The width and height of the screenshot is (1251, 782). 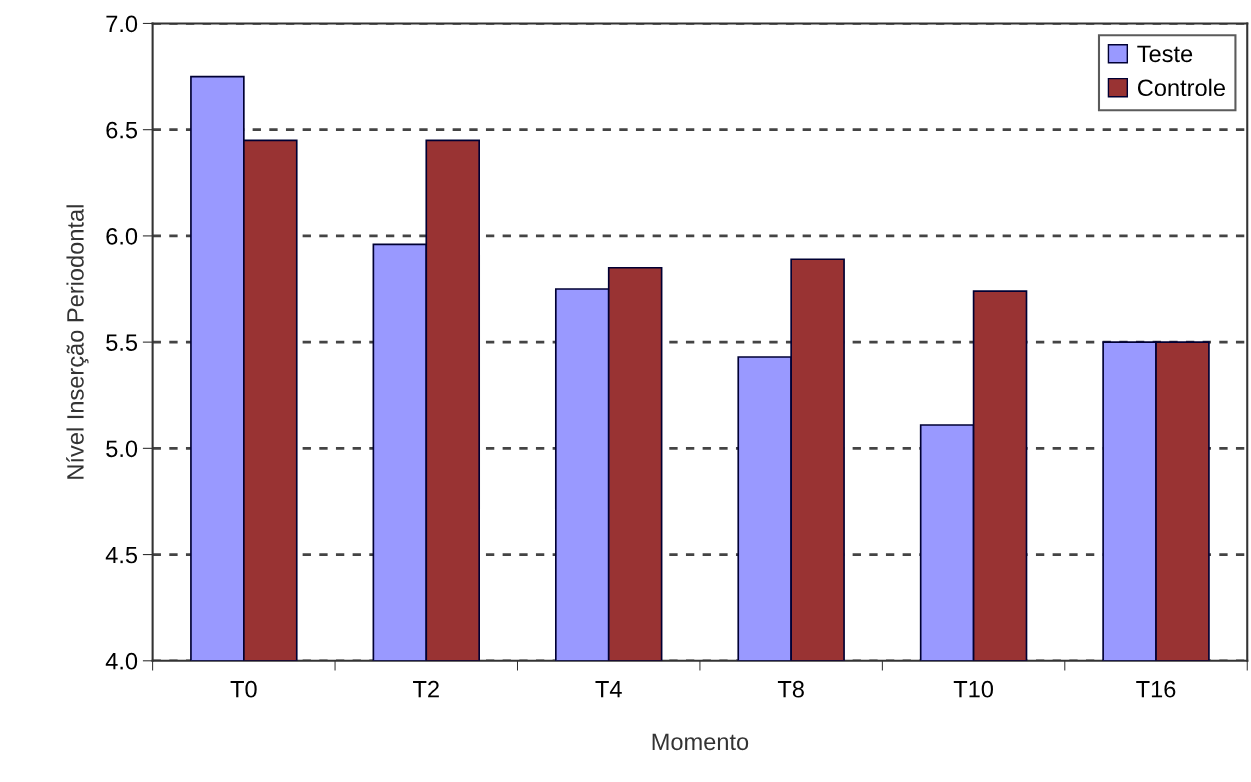 I want to click on x-tick-label: T10, so click(x=973, y=689).